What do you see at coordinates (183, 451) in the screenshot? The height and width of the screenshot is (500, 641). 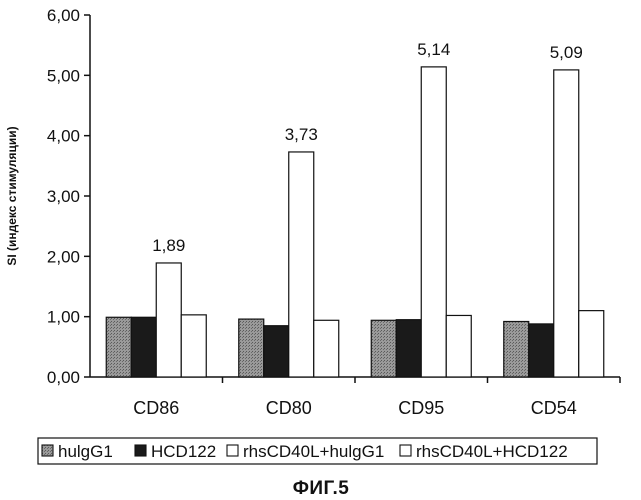 I see `legend-label: HCD122` at bounding box center [183, 451].